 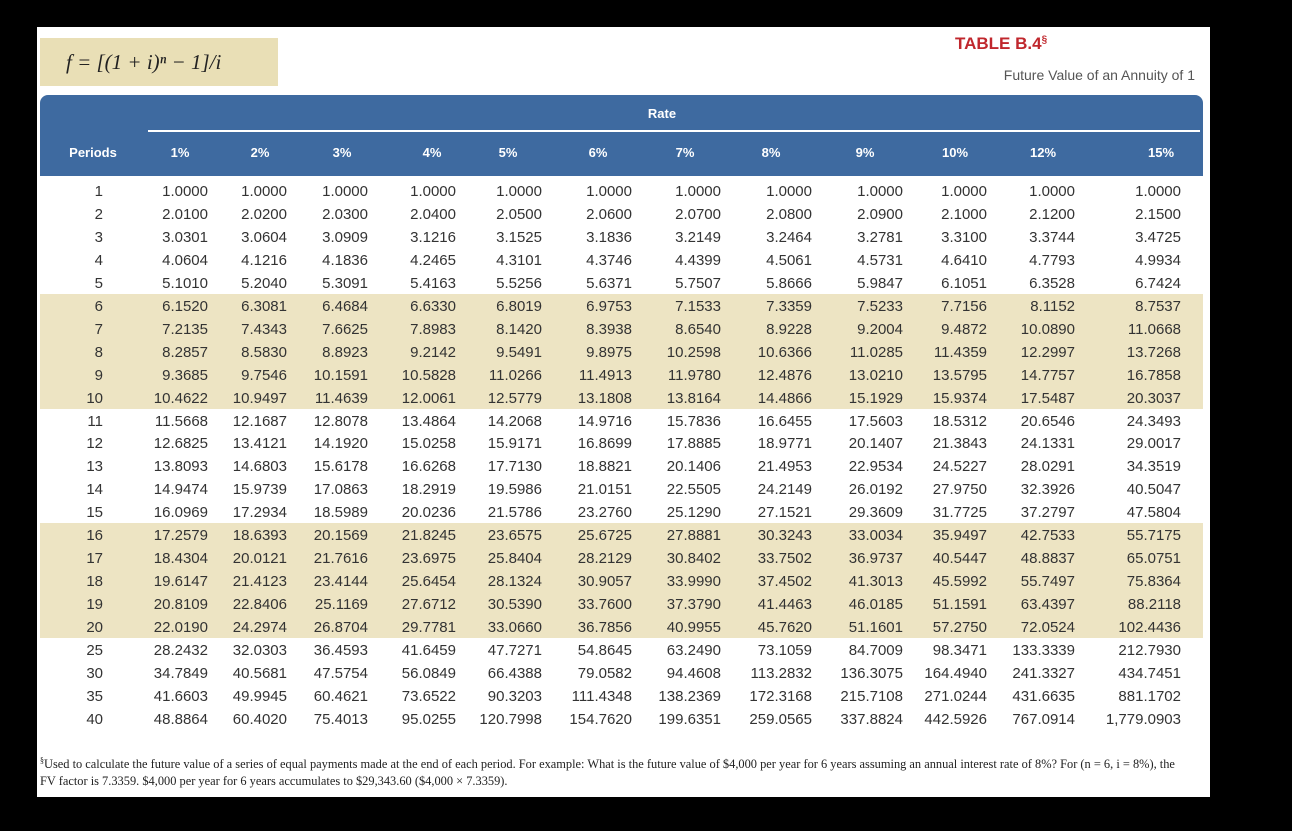 What do you see at coordinates (514, 696) in the screenshot?
I see `value-cell: 90.3203` at bounding box center [514, 696].